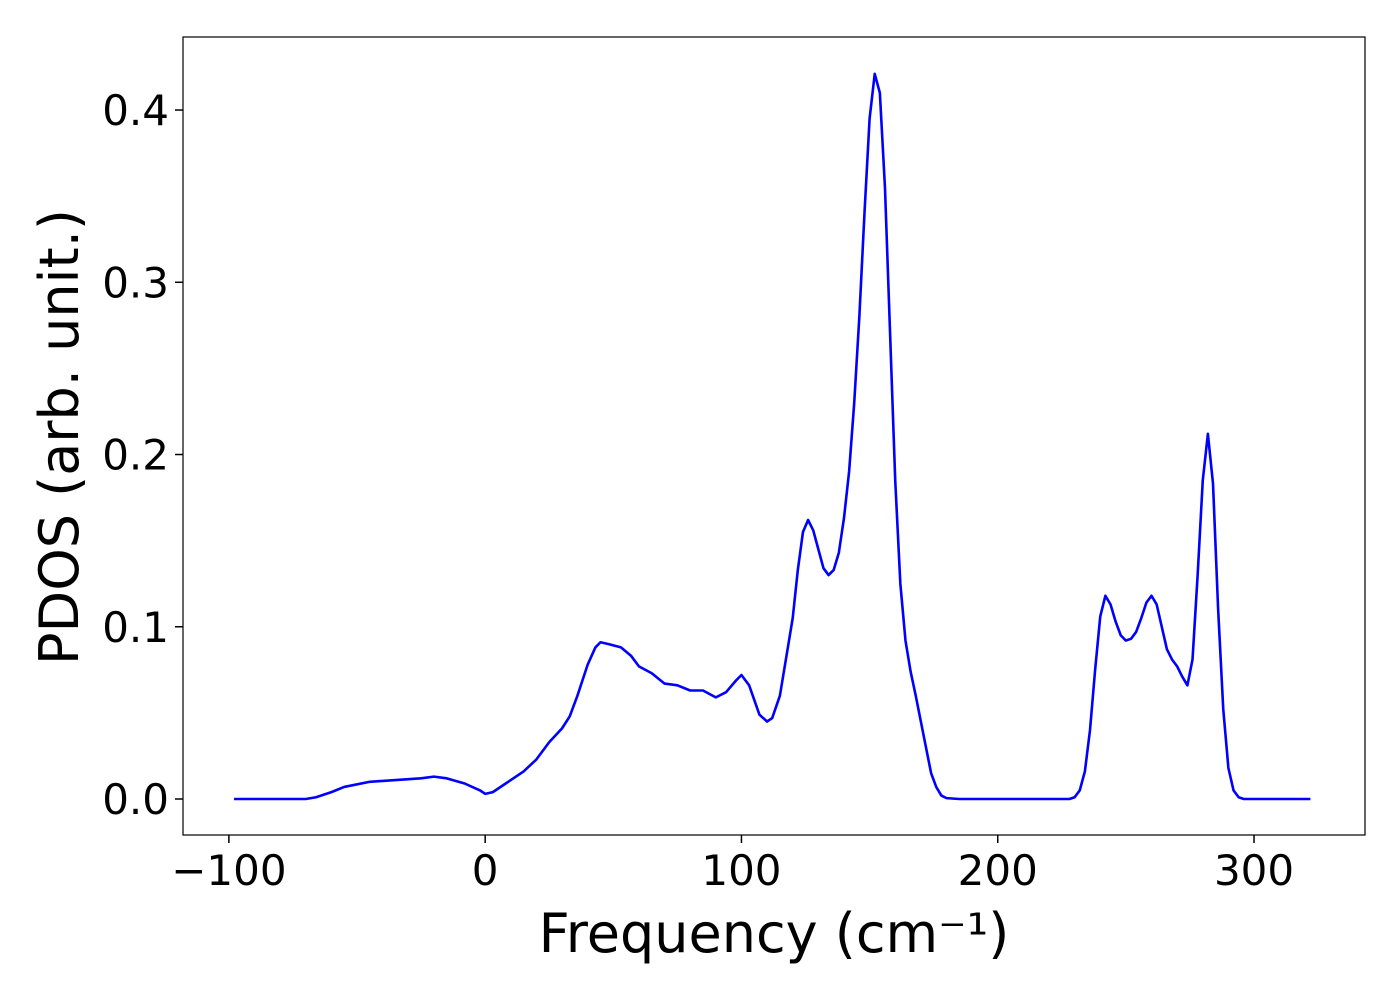 The height and width of the screenshot is (1000, 1400). I want to click on y-tick-label: 0.3, so click(135, 282).